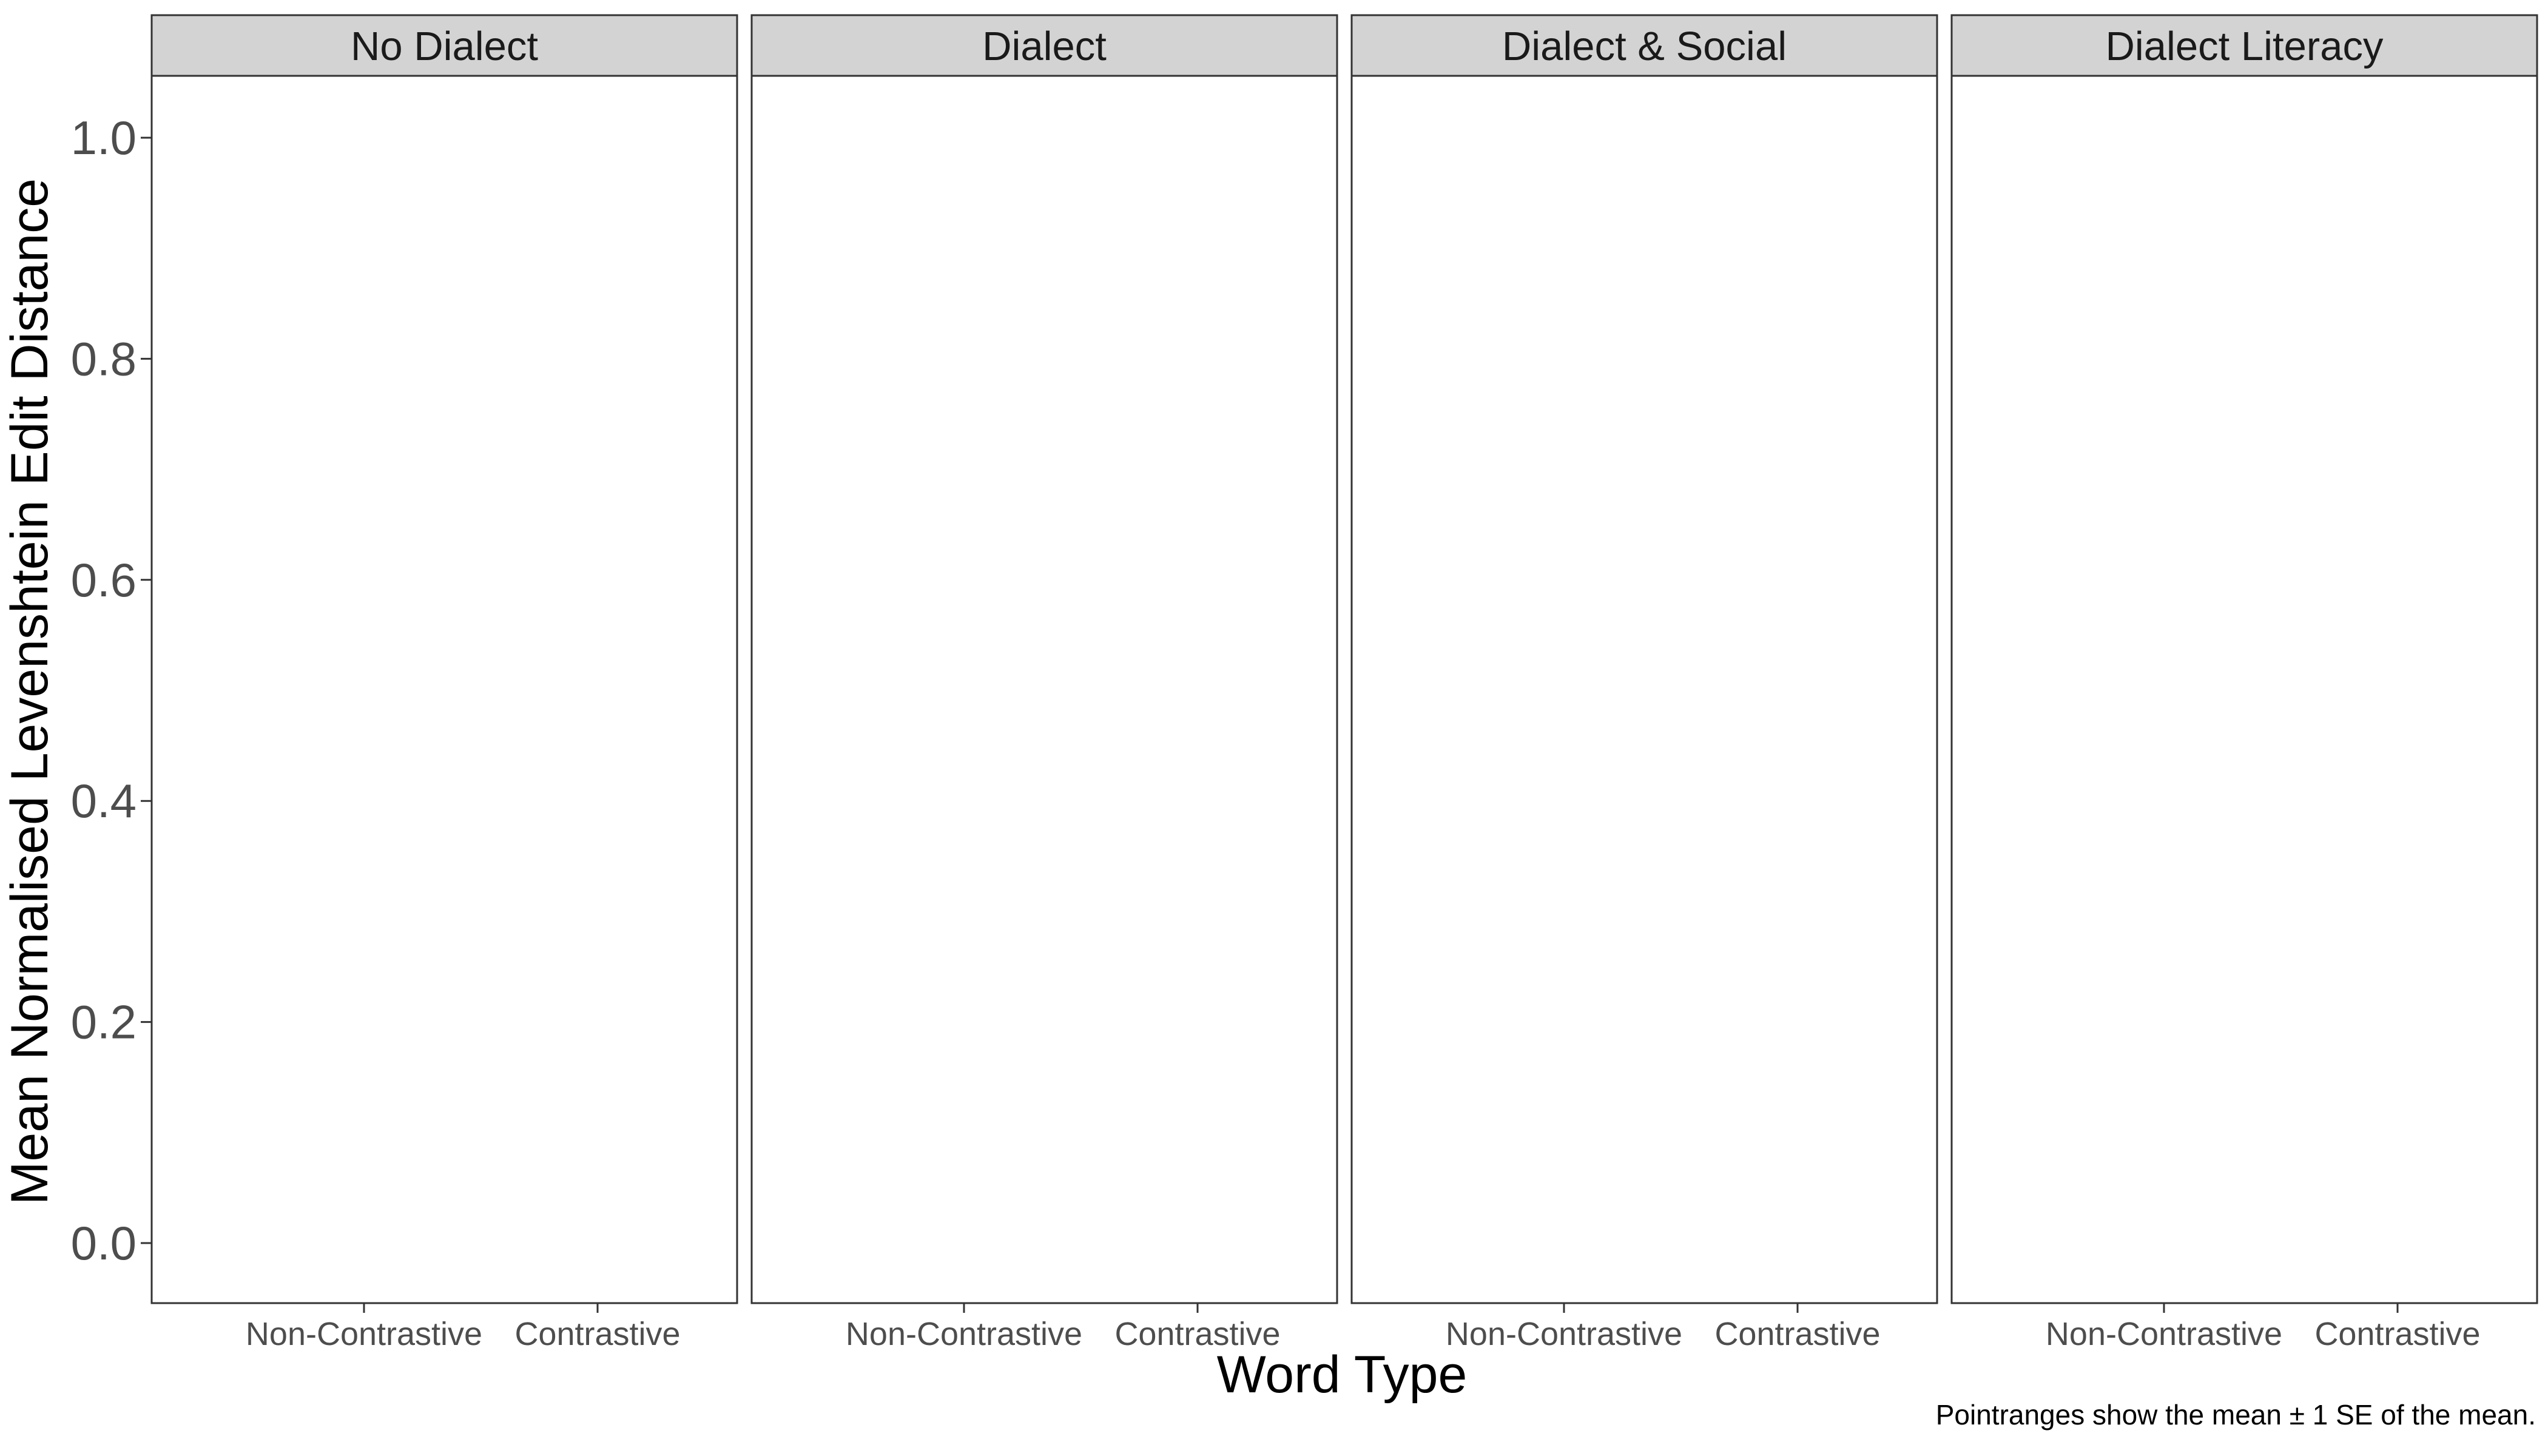  Describe the element at coordinates (103, 1243) in the screenshot. I see `y-tick-label: 0.0` at that location.